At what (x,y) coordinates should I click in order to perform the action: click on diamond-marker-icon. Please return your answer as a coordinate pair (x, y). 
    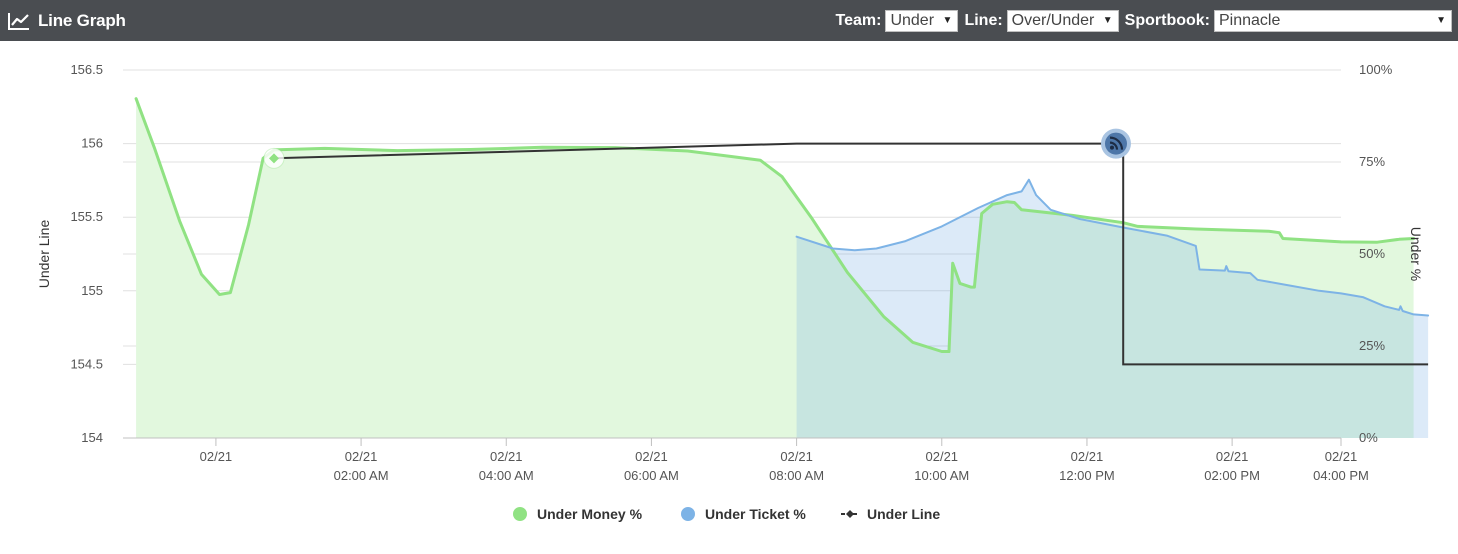
    Looking at the image, I should click on (273, 158).